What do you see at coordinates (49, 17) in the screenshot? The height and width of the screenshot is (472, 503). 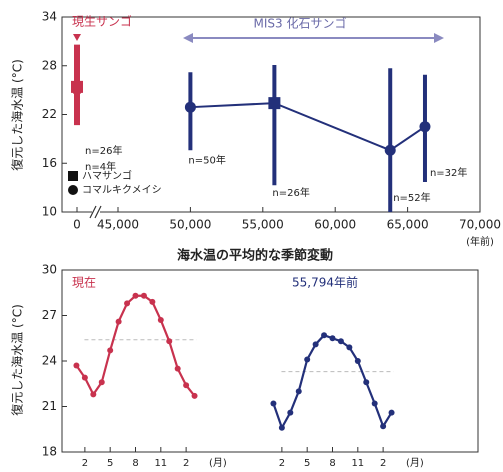 I see `y-tick-label: 34` at bounding box center [49, 17].